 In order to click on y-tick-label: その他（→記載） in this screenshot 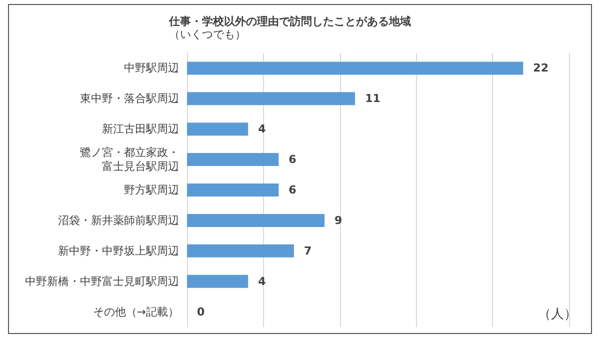, I will do `click(135, 311)`.